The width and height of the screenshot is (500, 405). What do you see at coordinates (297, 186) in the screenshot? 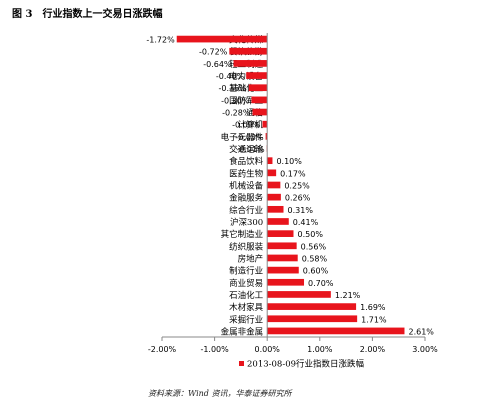
I see `data-label: 0.25%` at bounding box center [297, 186].